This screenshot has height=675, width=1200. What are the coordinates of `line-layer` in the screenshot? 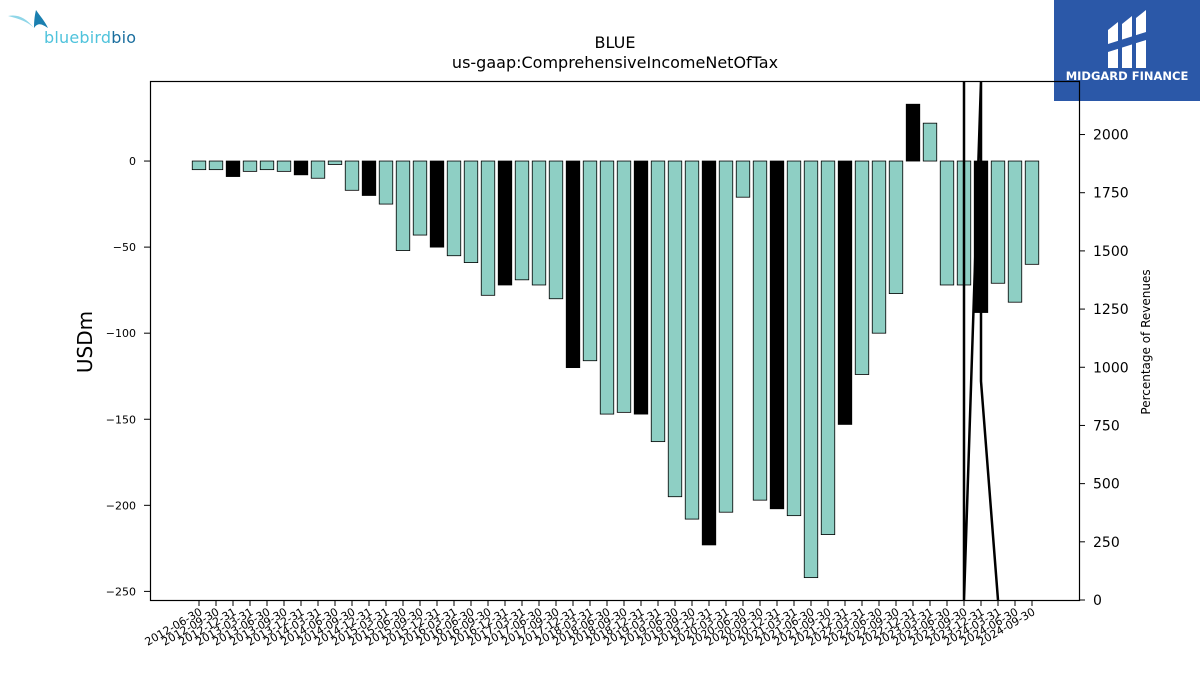 It's located at (981, 340).